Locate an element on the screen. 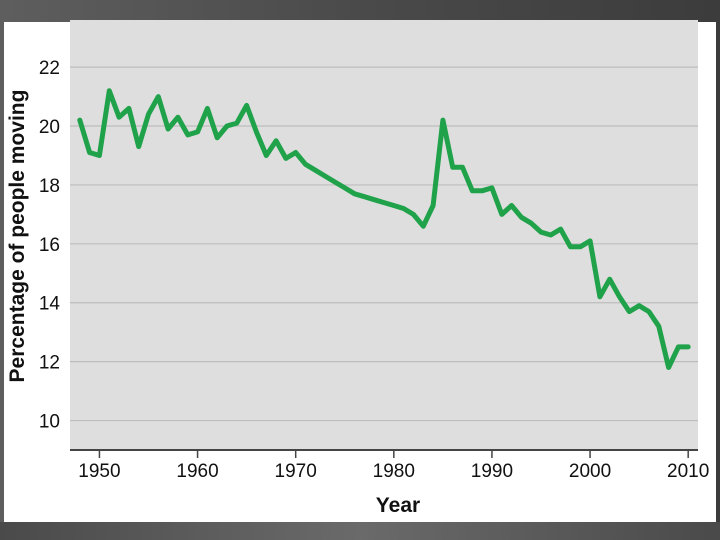 Image resolution: width=720 pixels, height=540 pixels. y-axis-title: Percentage of people moving is located at coordinates (17, 236).